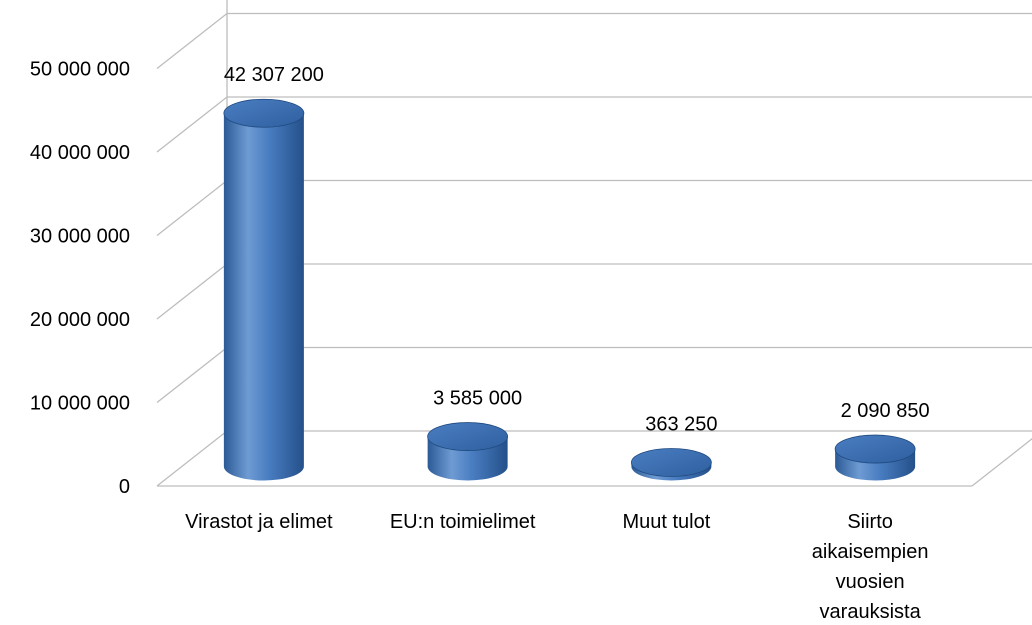 The height and width of the screenshot is (625, 1032). What do you see at coordinates (80, 70) in the screenshot?
I see `y-tick-label: 50 000 000` at bounding box center [80, 70].